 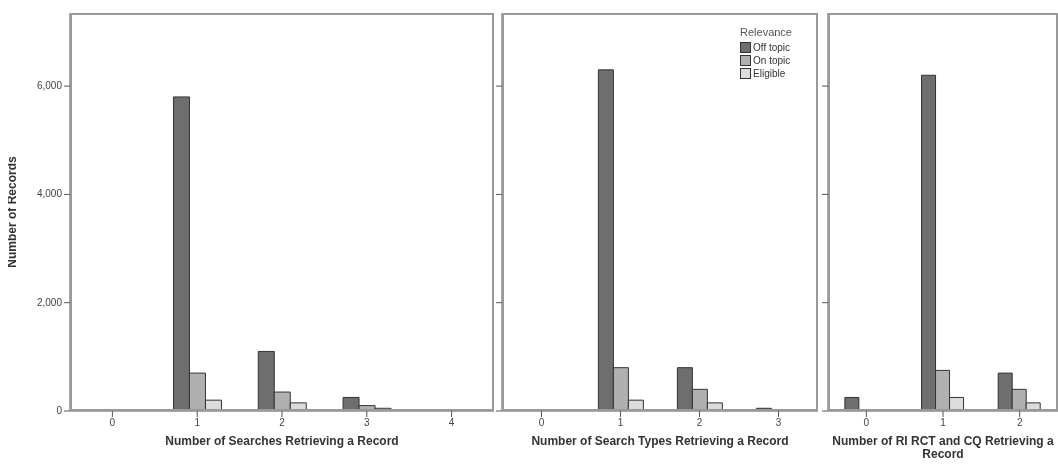 I want to click on x-axis-title: Number of Search Types Retrieving a Record, so click(x=660, y=441).